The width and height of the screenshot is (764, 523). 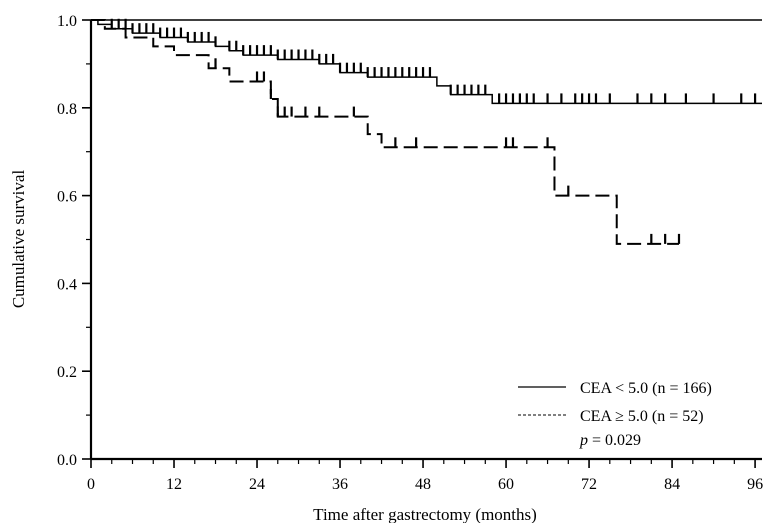 What do you see at coordinates (340, 484) in the screenshot?
I see `x-tick-label: 36` at bounding box center [340, 484].